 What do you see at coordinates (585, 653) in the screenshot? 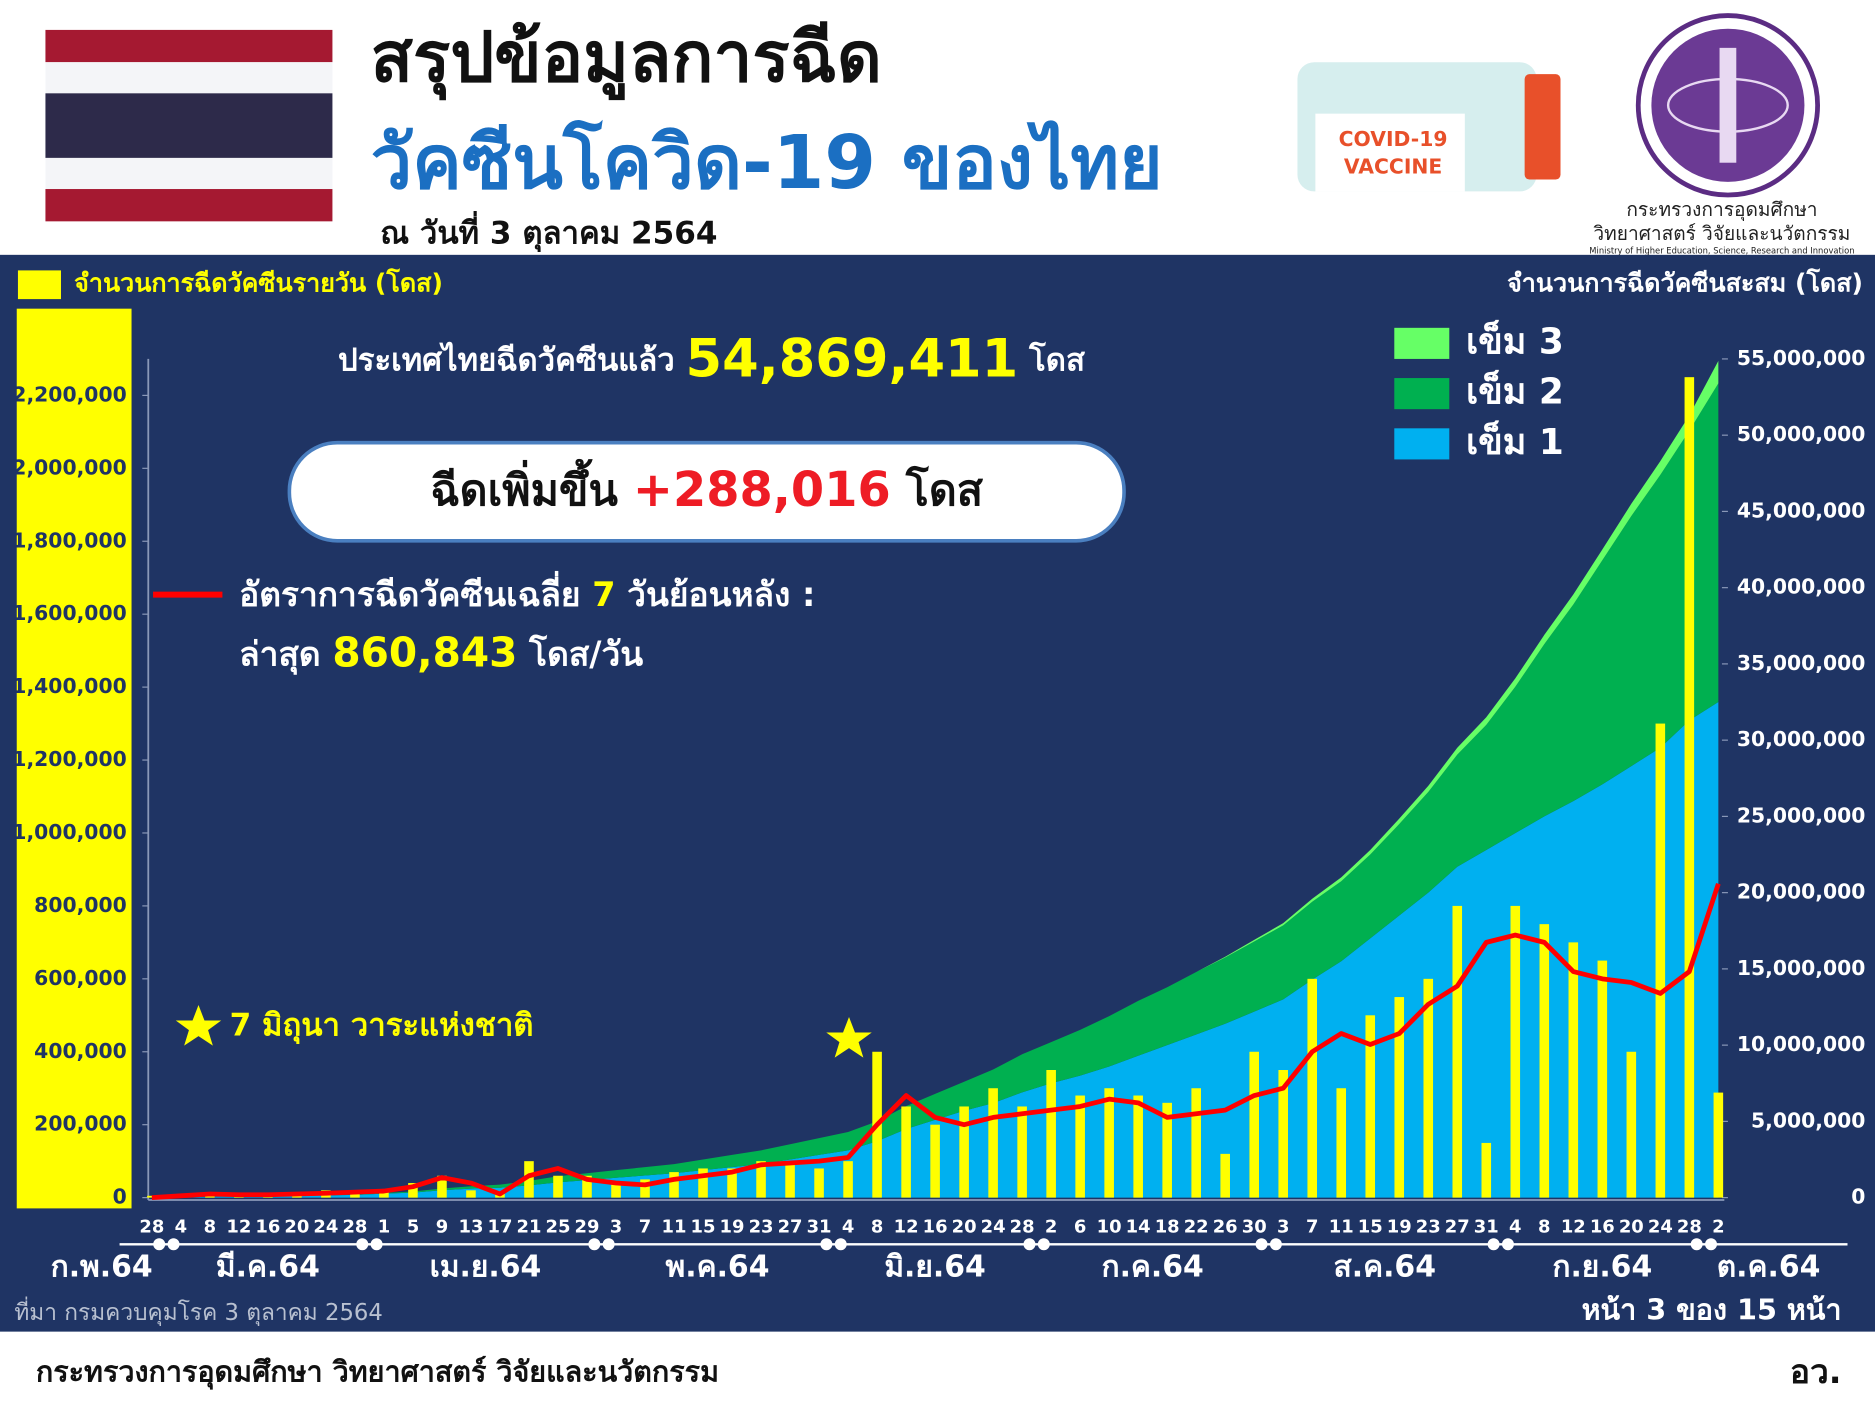
I see `latest-unit: โดส/วัน` at bounding box center [585, 653].